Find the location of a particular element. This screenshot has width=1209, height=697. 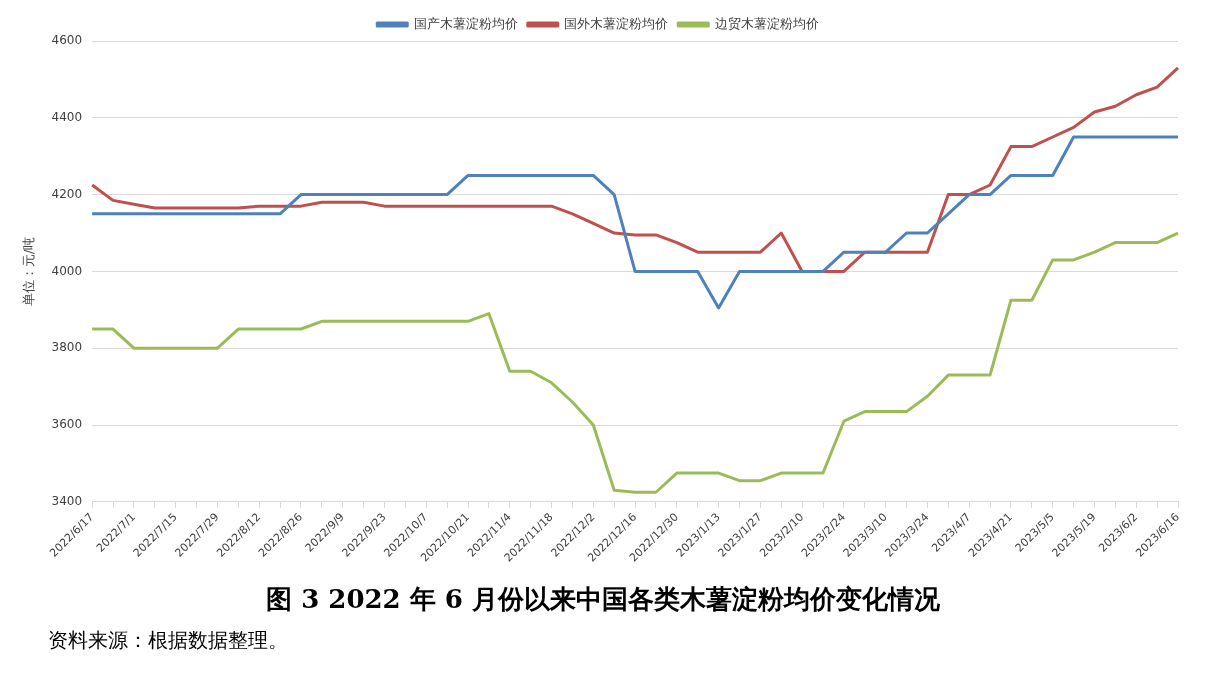

y-tick-label: 4000 is located at coordinates (67, 270).